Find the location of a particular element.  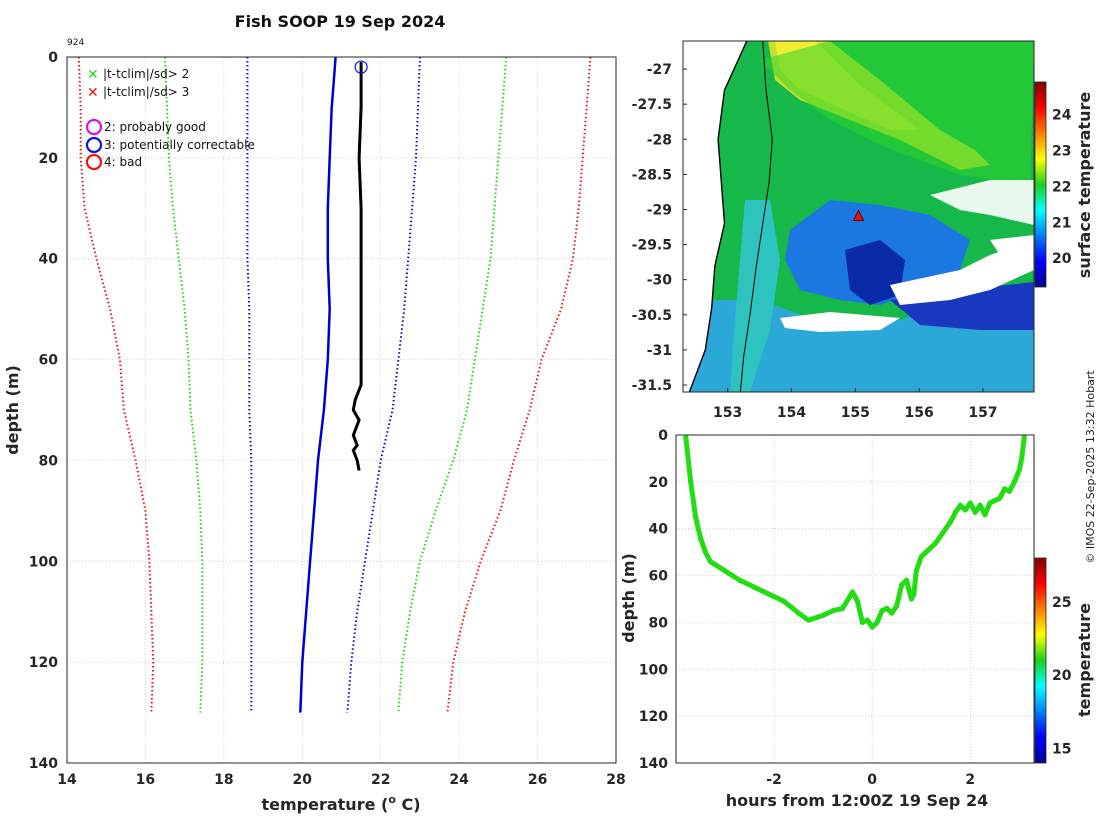

map-ytick--29.5: -29.5 is located at coordinates (652, 246).